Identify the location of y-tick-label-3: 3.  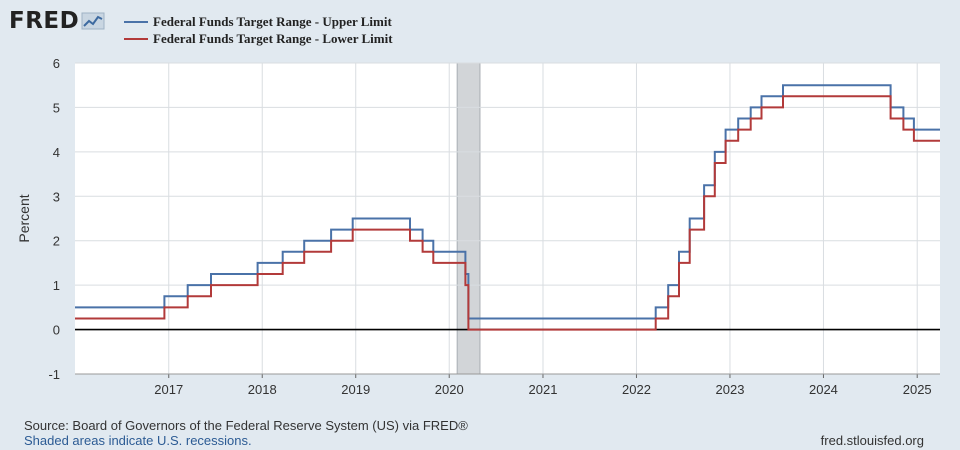
(56, 196).